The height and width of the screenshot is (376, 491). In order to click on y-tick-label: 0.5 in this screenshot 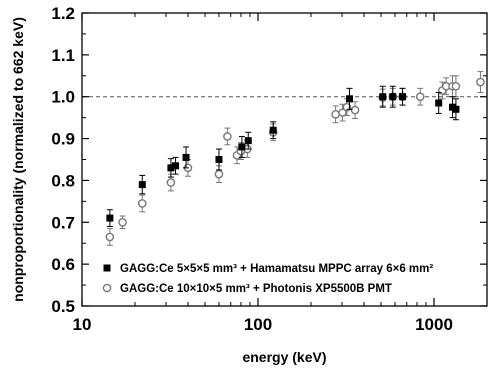, I will do `click(63, 306)`.